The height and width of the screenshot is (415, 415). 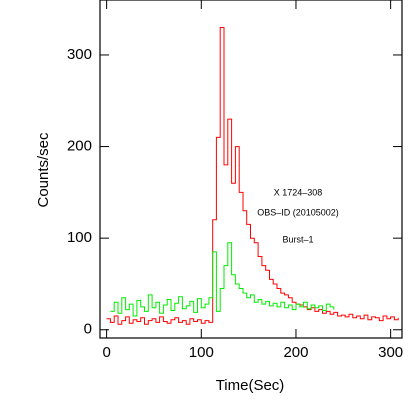 I want to click on x-tick-label: 100, so click(x=201, y=352).